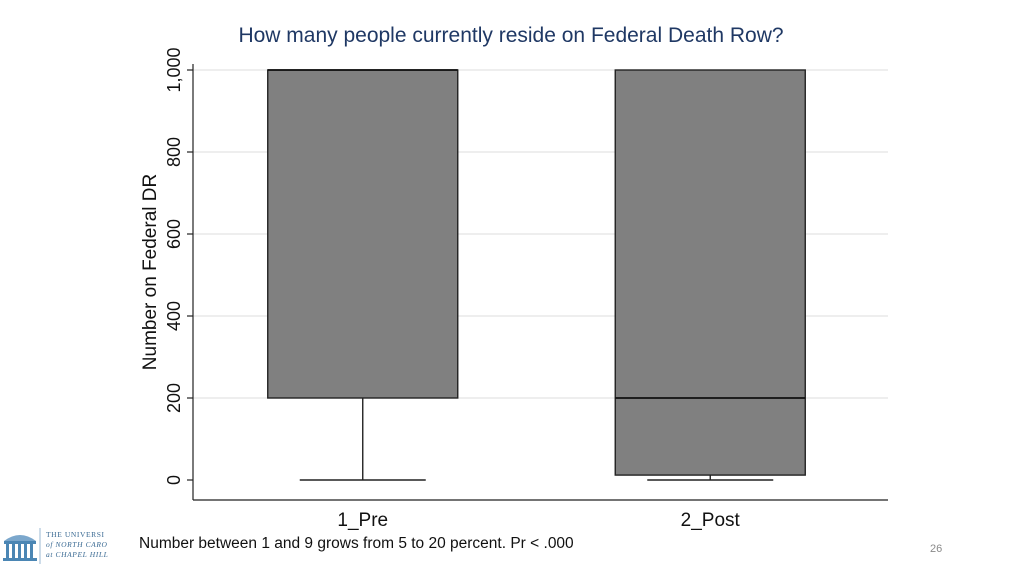 The width and height of the screenshot is (1024, 576). What do you see at coordinates (711, 520) in the screenshot?
I see `x-category-label: 2_Post` at bounding box center [711, 520].